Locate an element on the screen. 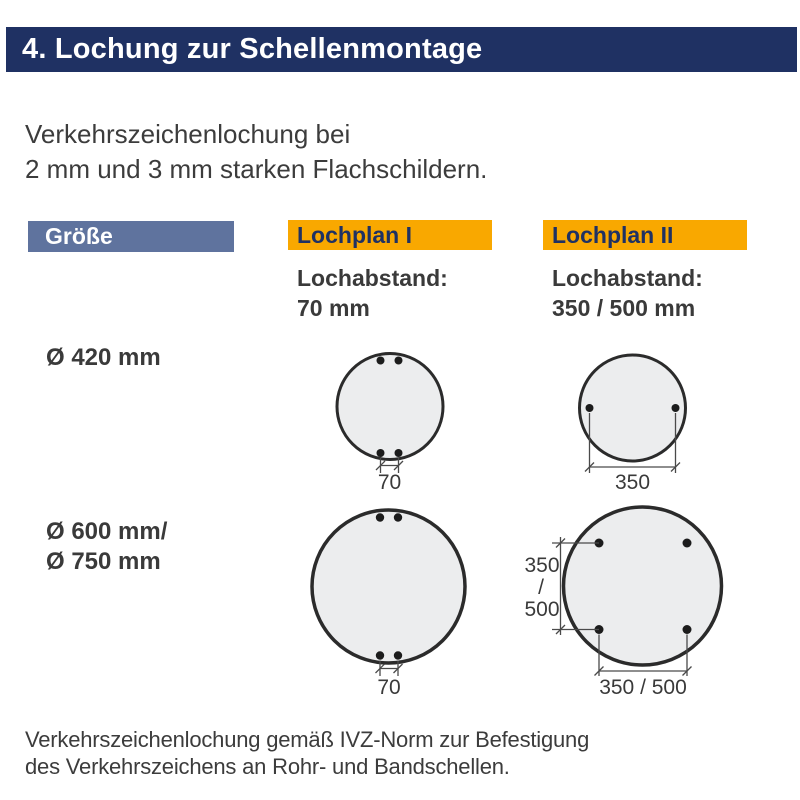 The width and height of the screenshot is (800, 800). row-label-420: Ø 420 mm is located at coordinates (103, 357).